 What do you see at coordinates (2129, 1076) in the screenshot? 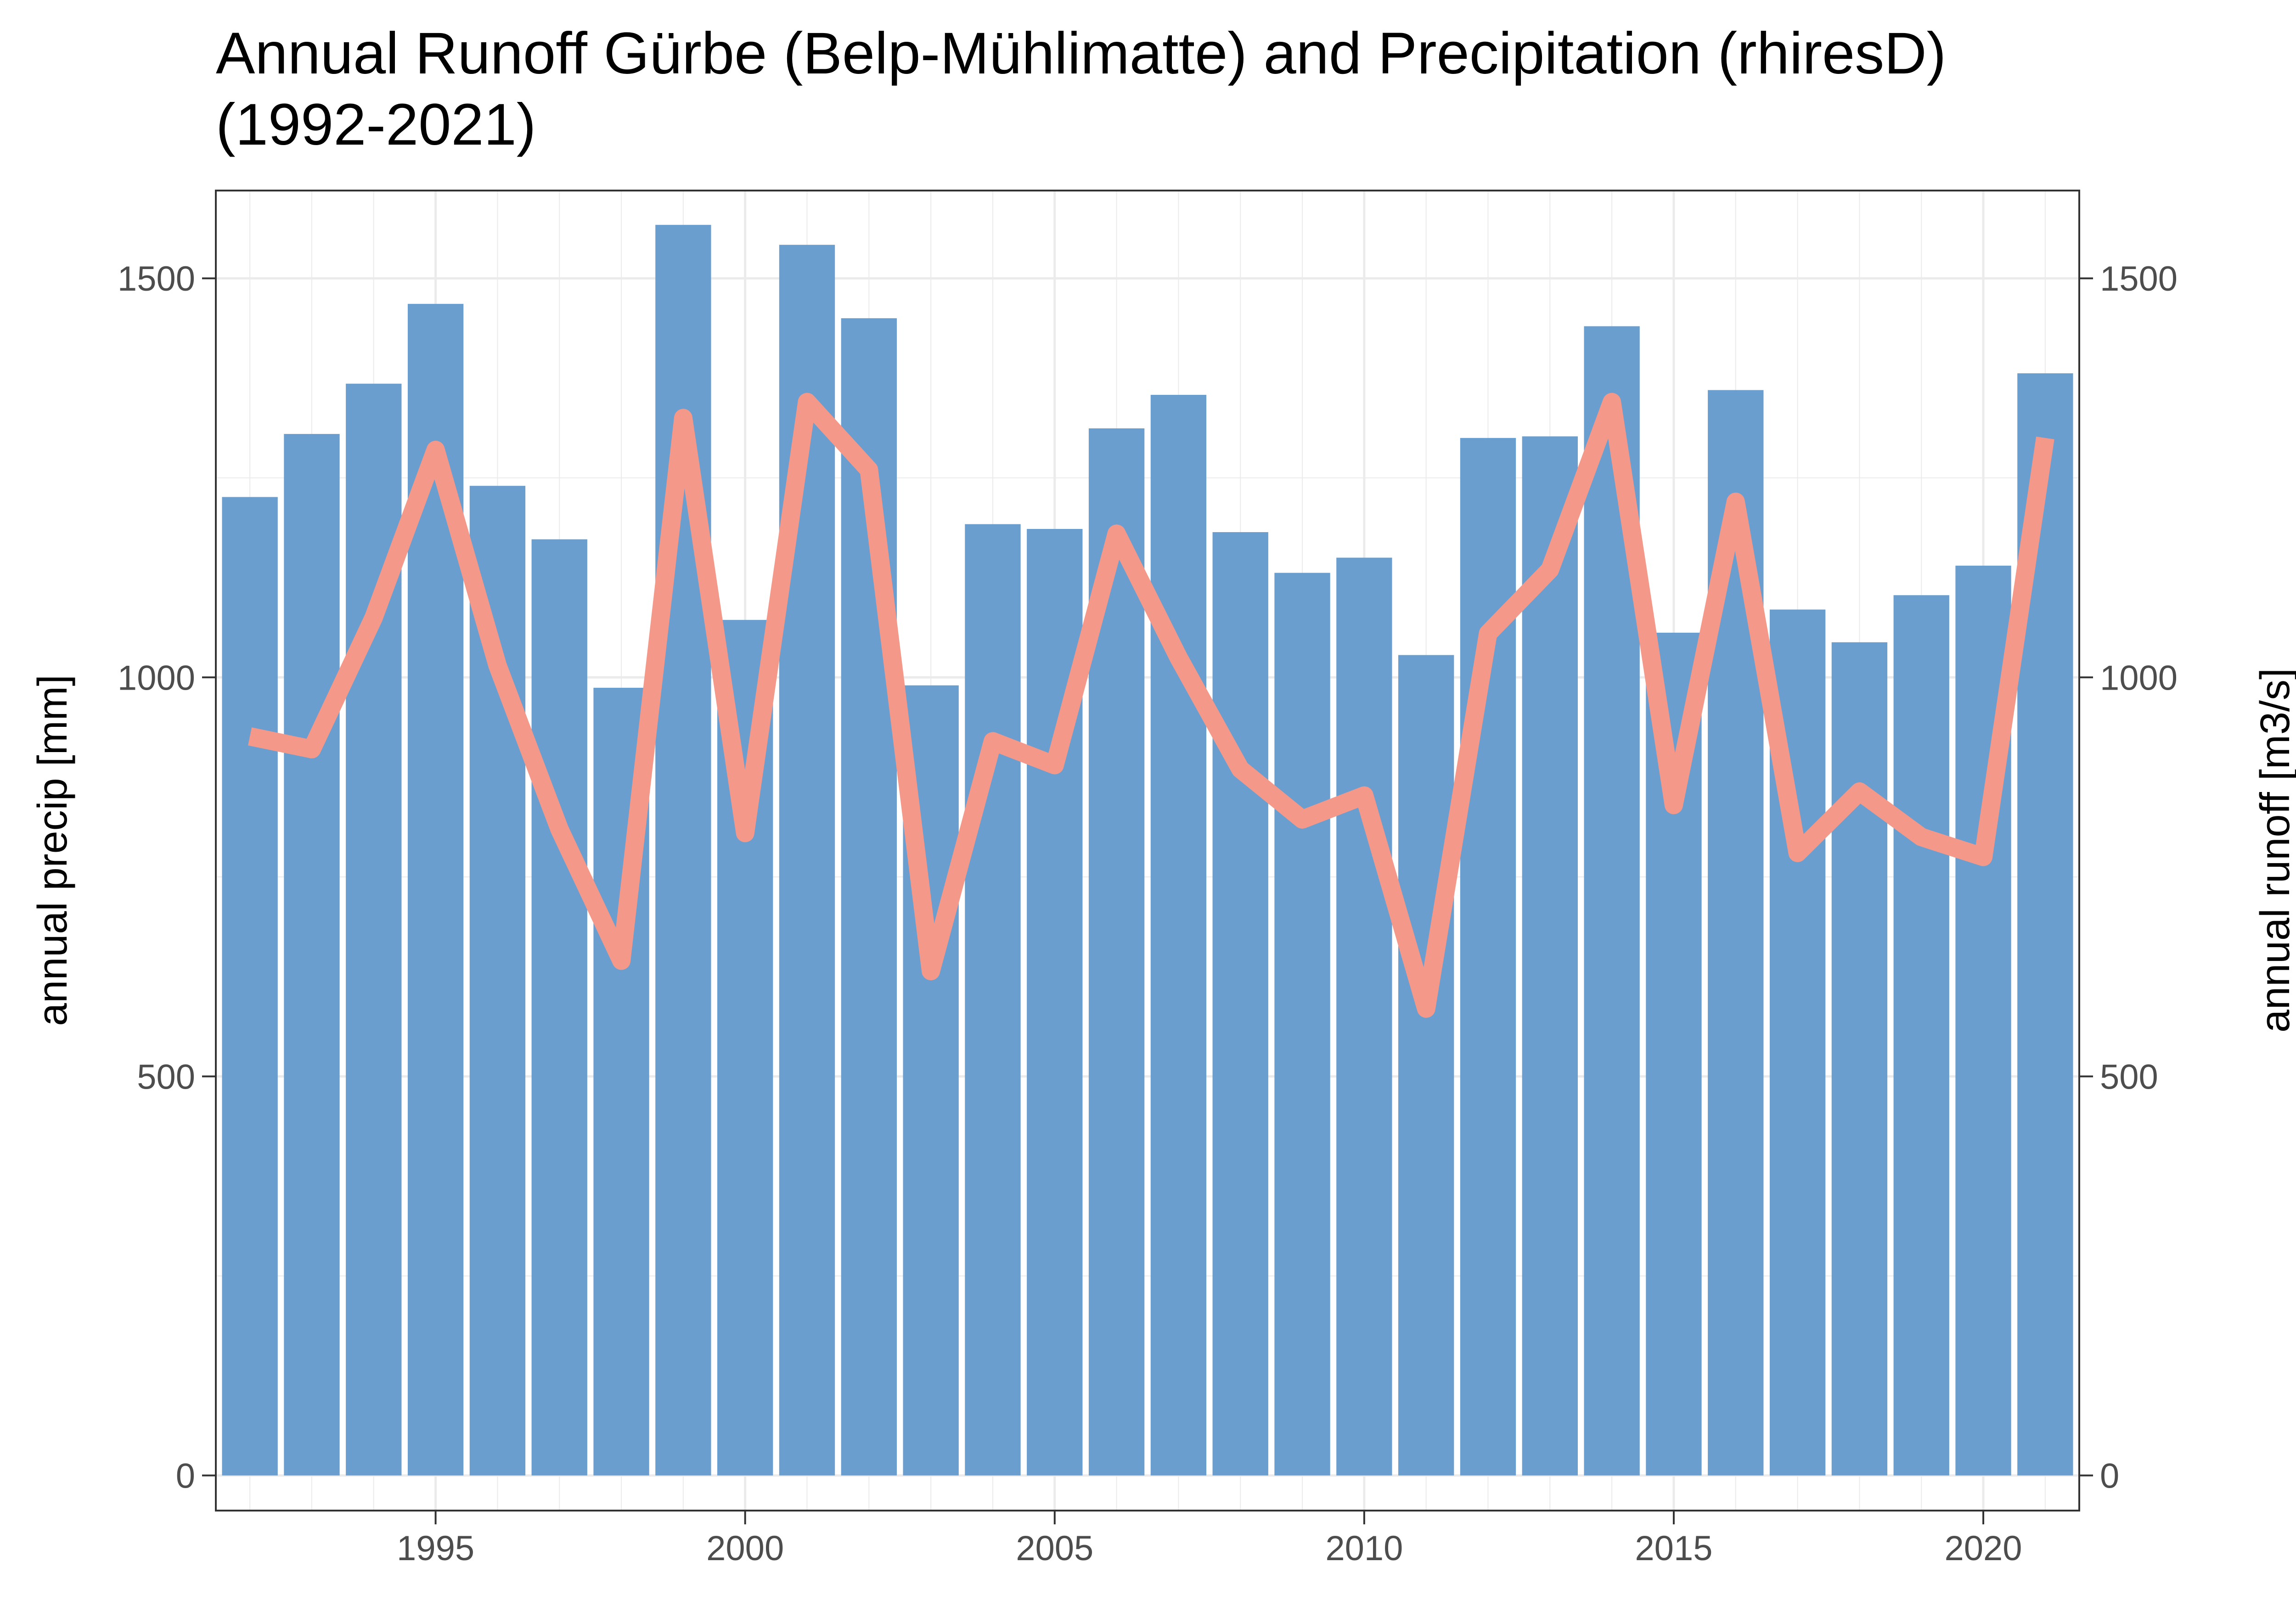
I see `y-right-tick-label: 500` at bounding box center [2129, 1076].